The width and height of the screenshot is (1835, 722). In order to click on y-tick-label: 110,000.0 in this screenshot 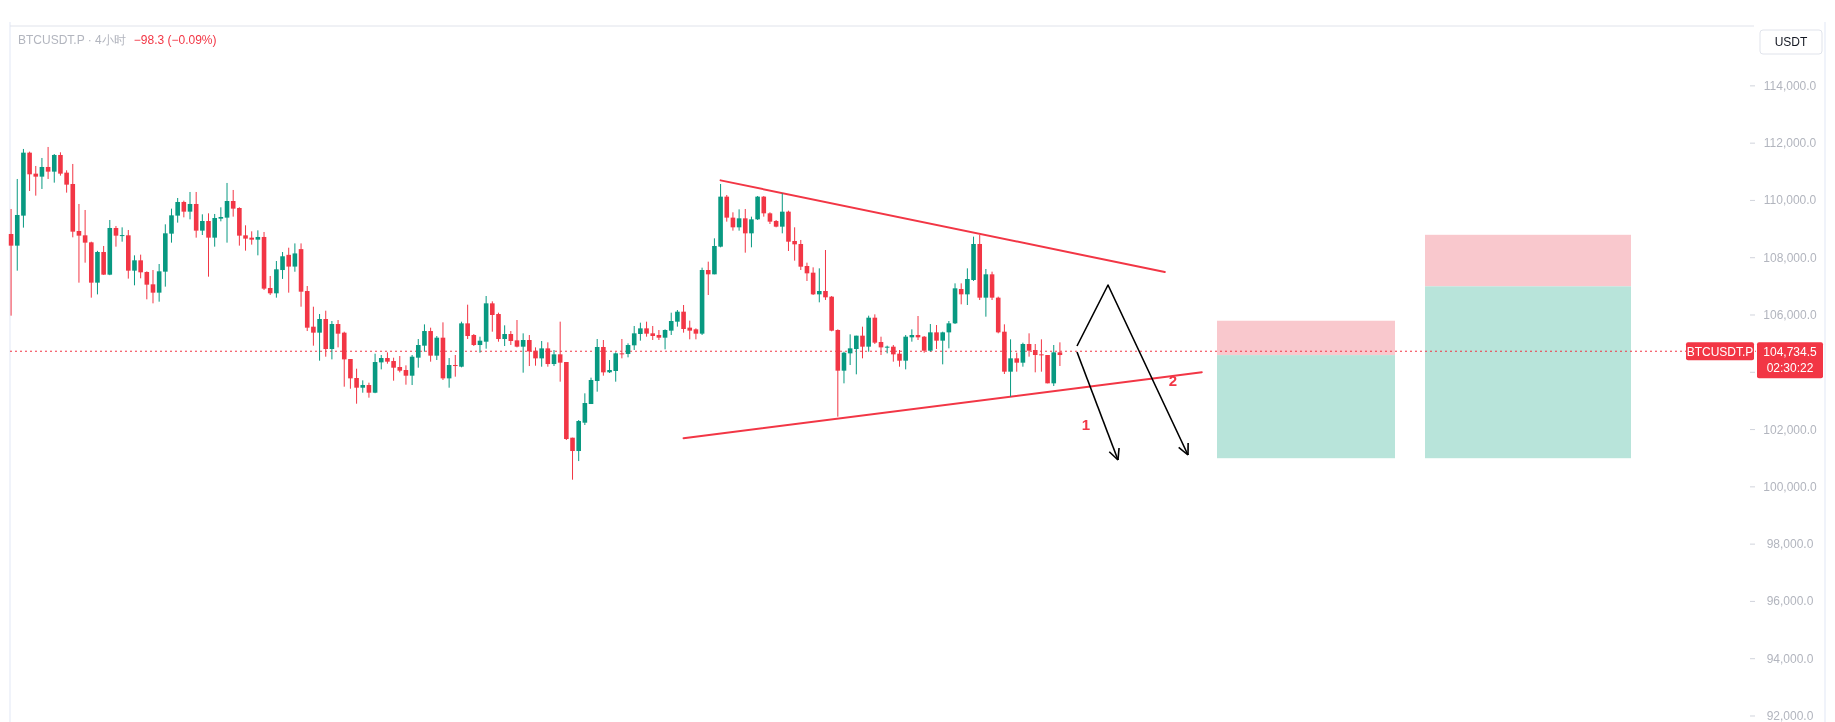, I will do `click(1790, 200)`.